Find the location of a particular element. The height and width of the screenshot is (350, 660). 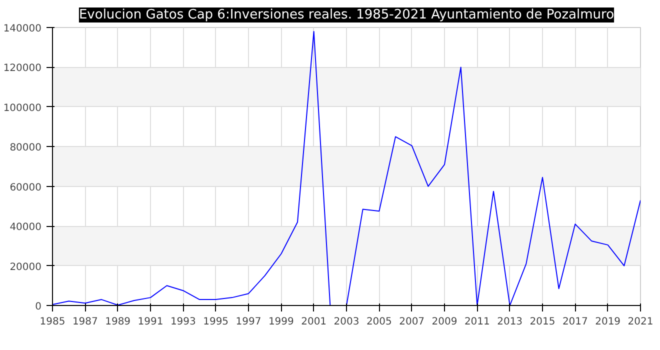

y-tick-label: 140000 is located at coordinates (22, 29).